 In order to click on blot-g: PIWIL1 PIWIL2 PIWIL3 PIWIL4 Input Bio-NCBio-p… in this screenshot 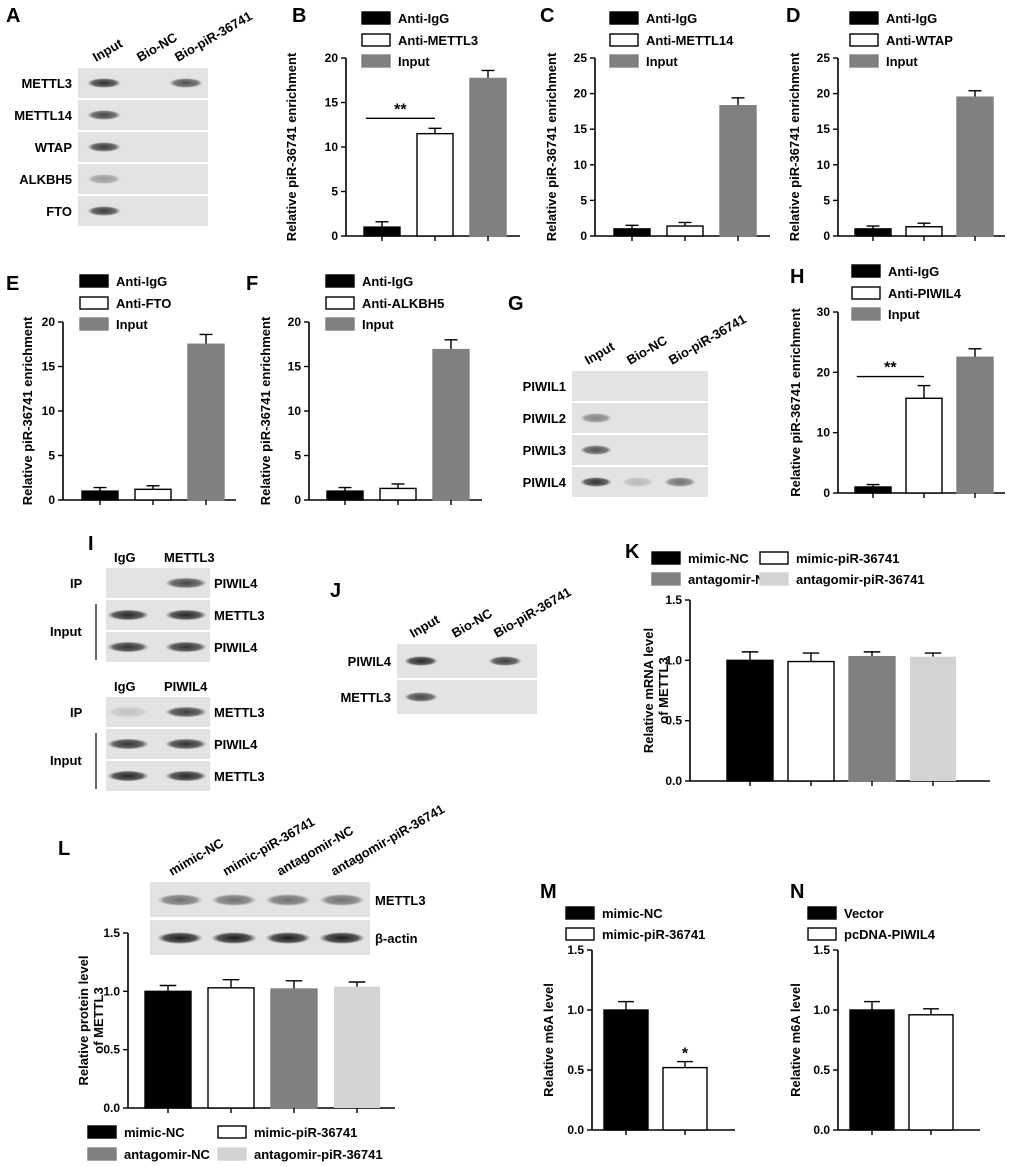, I will do `click(636, 404)`.